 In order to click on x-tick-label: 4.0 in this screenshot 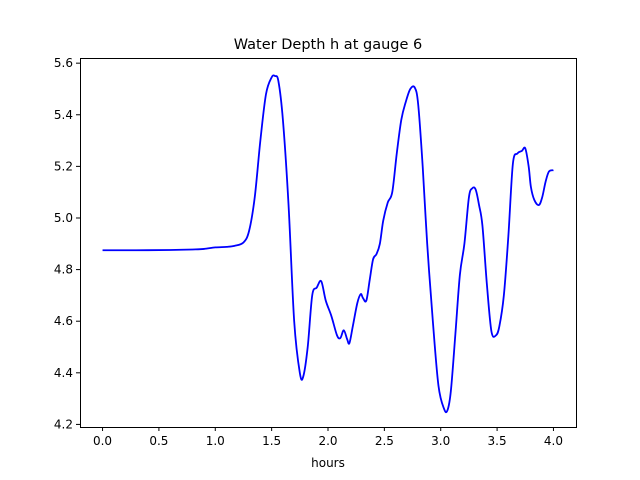, I will do `click(553, 441)`.